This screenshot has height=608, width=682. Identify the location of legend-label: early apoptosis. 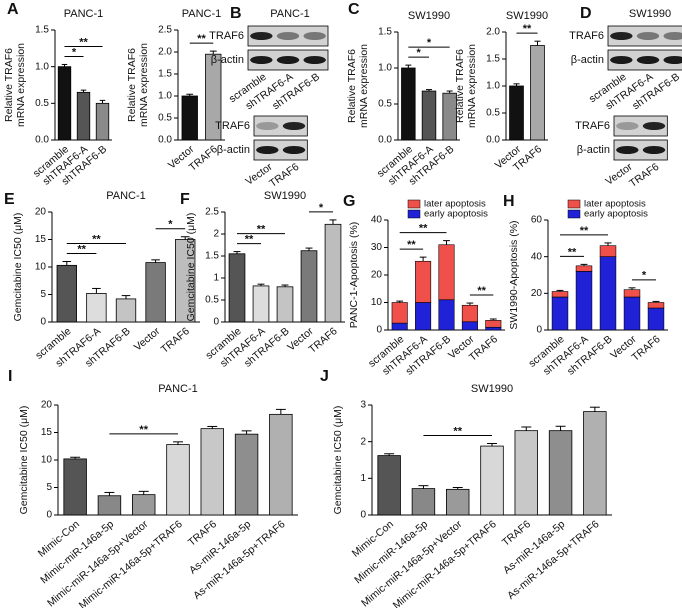
(616, 214).